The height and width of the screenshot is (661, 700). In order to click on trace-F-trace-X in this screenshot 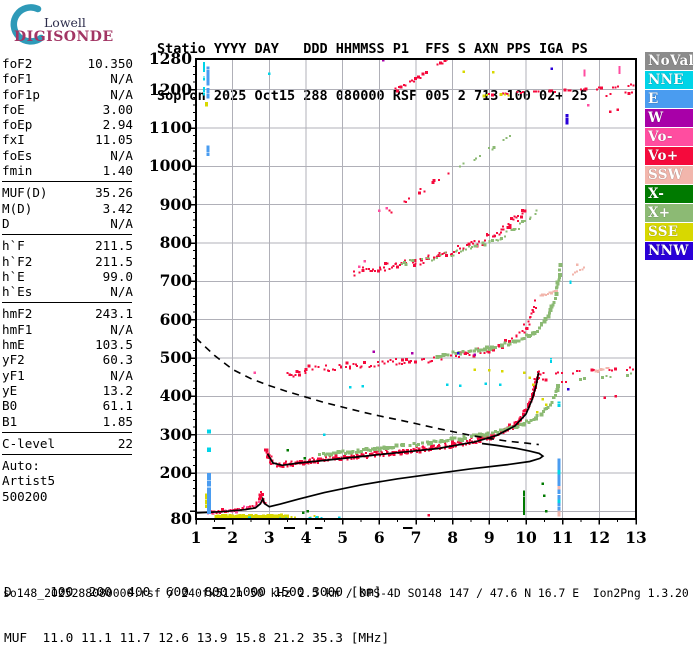, I will do `click(438, 420)`.